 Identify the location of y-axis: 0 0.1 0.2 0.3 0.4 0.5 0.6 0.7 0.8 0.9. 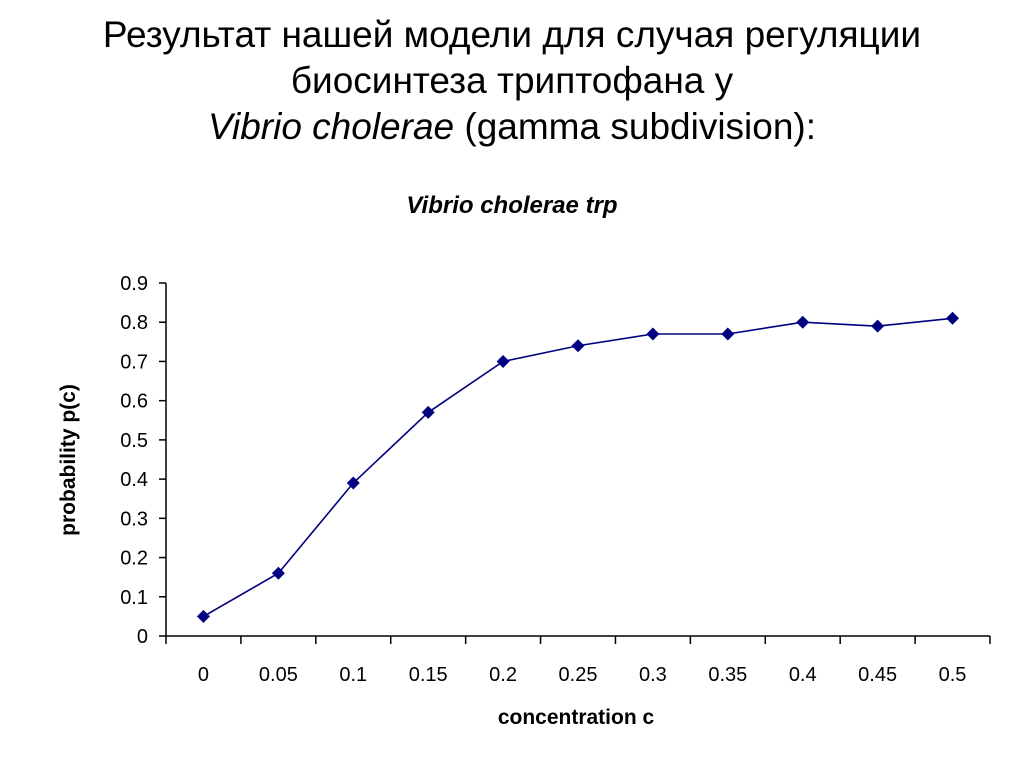
(143, 460).